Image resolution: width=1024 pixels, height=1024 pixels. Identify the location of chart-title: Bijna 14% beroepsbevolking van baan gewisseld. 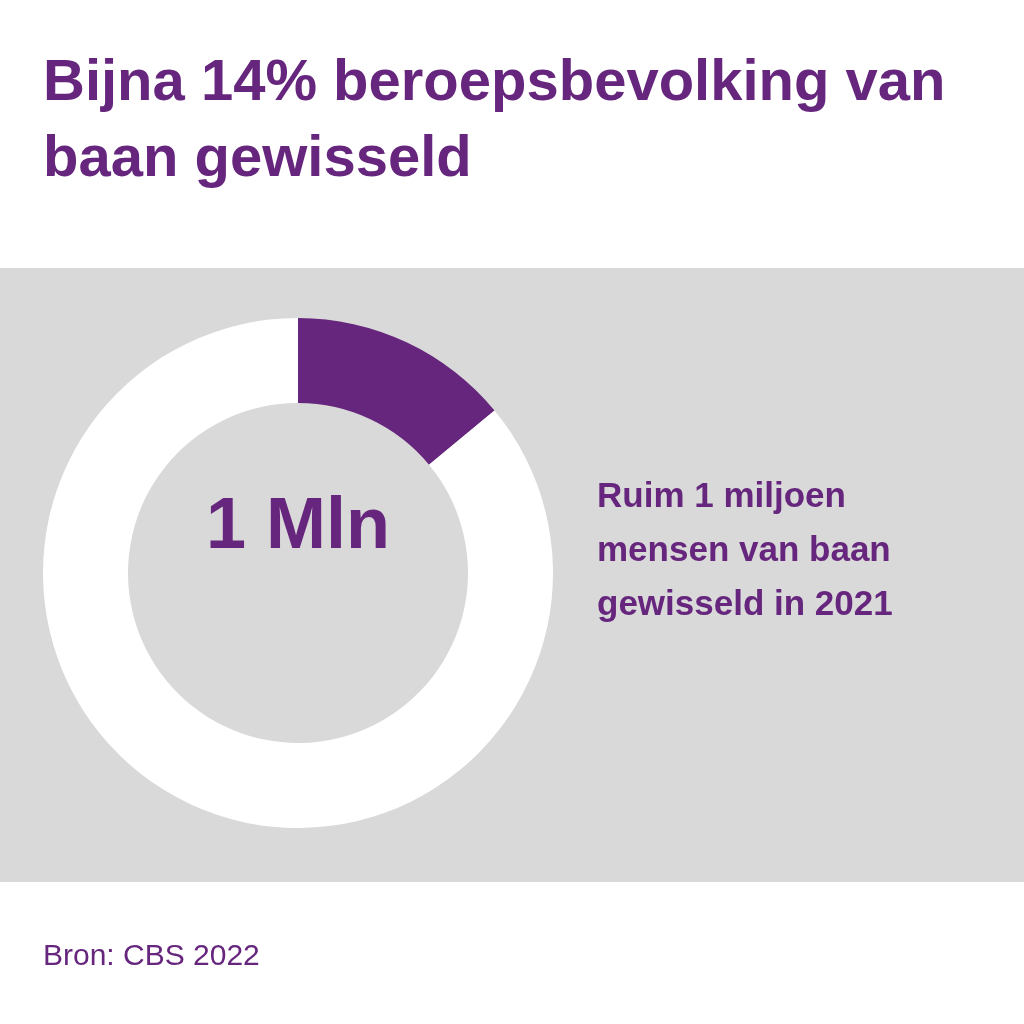
(495, 118).